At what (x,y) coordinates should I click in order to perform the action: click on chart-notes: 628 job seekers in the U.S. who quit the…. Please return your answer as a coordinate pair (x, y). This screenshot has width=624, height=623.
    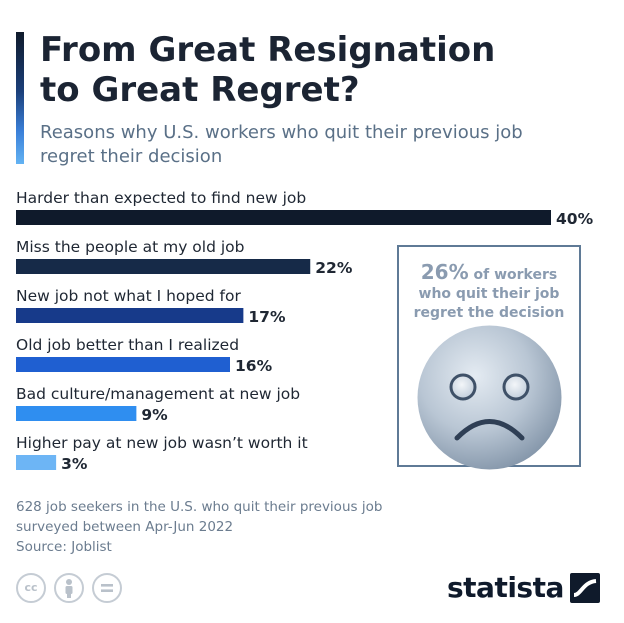
    Looking at the image, I should click on (256, 527).